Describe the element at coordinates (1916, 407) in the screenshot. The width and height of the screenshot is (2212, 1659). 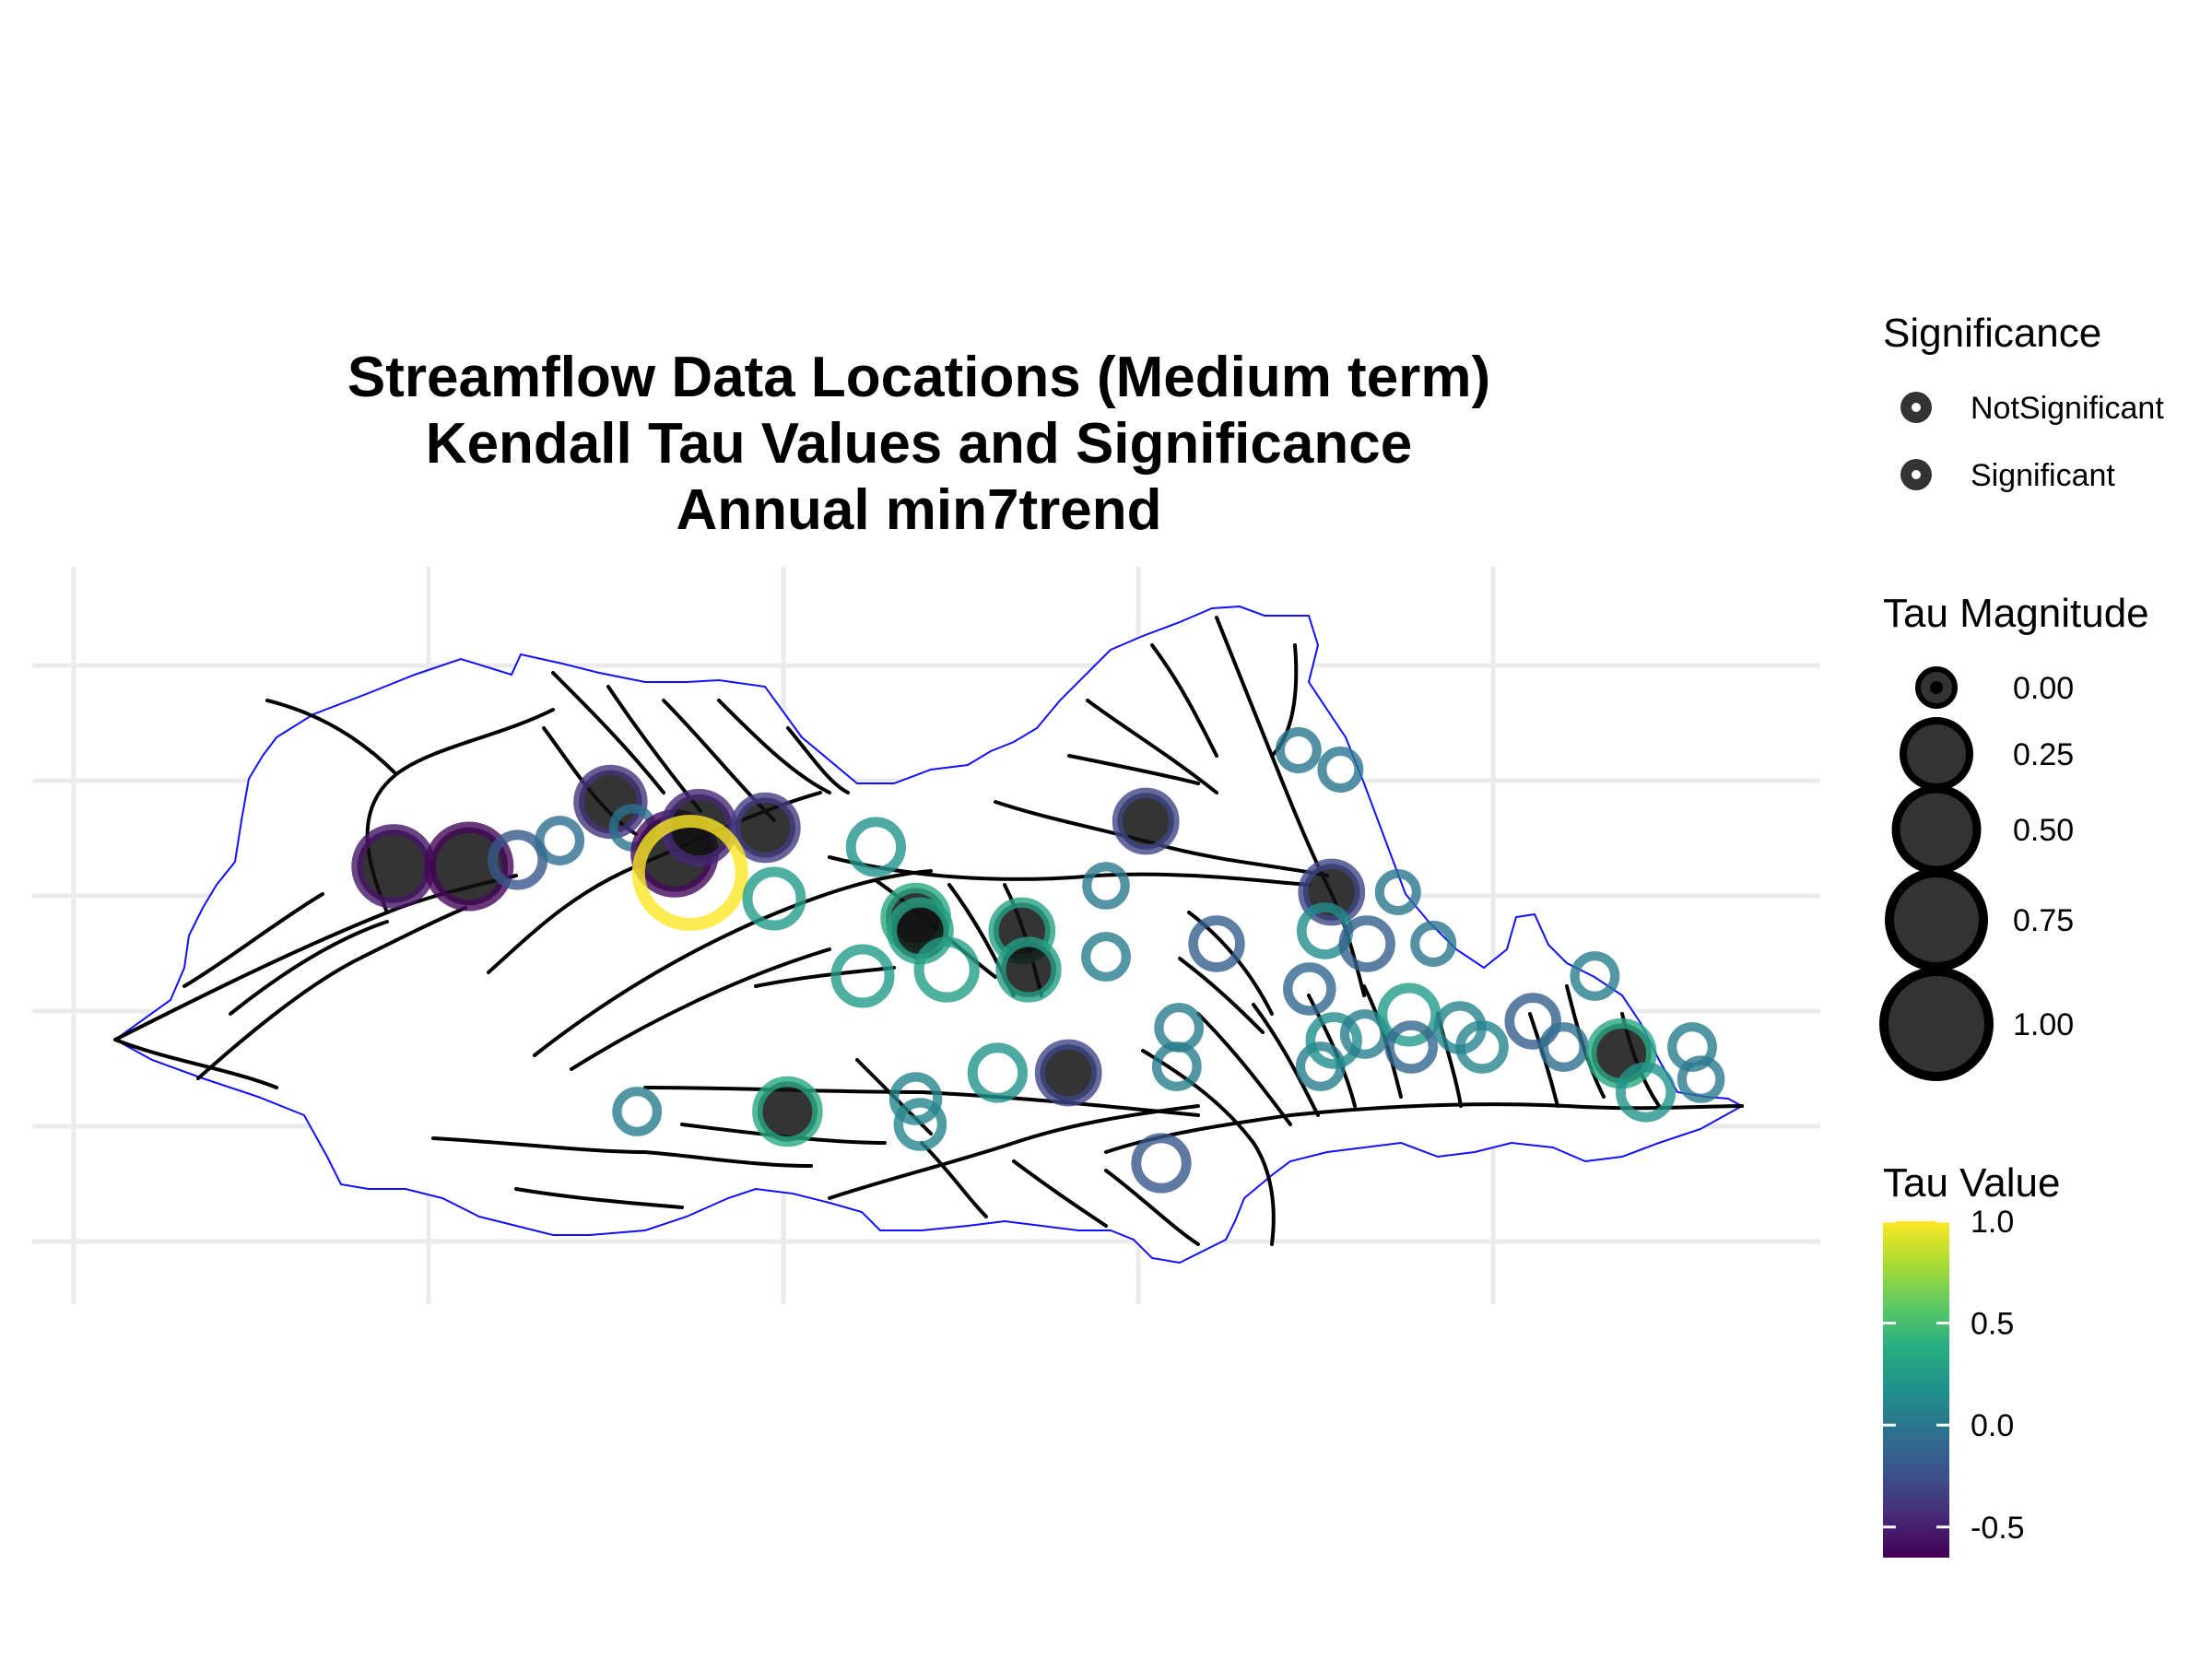
I see `legend-key-notsignificant` at that location.